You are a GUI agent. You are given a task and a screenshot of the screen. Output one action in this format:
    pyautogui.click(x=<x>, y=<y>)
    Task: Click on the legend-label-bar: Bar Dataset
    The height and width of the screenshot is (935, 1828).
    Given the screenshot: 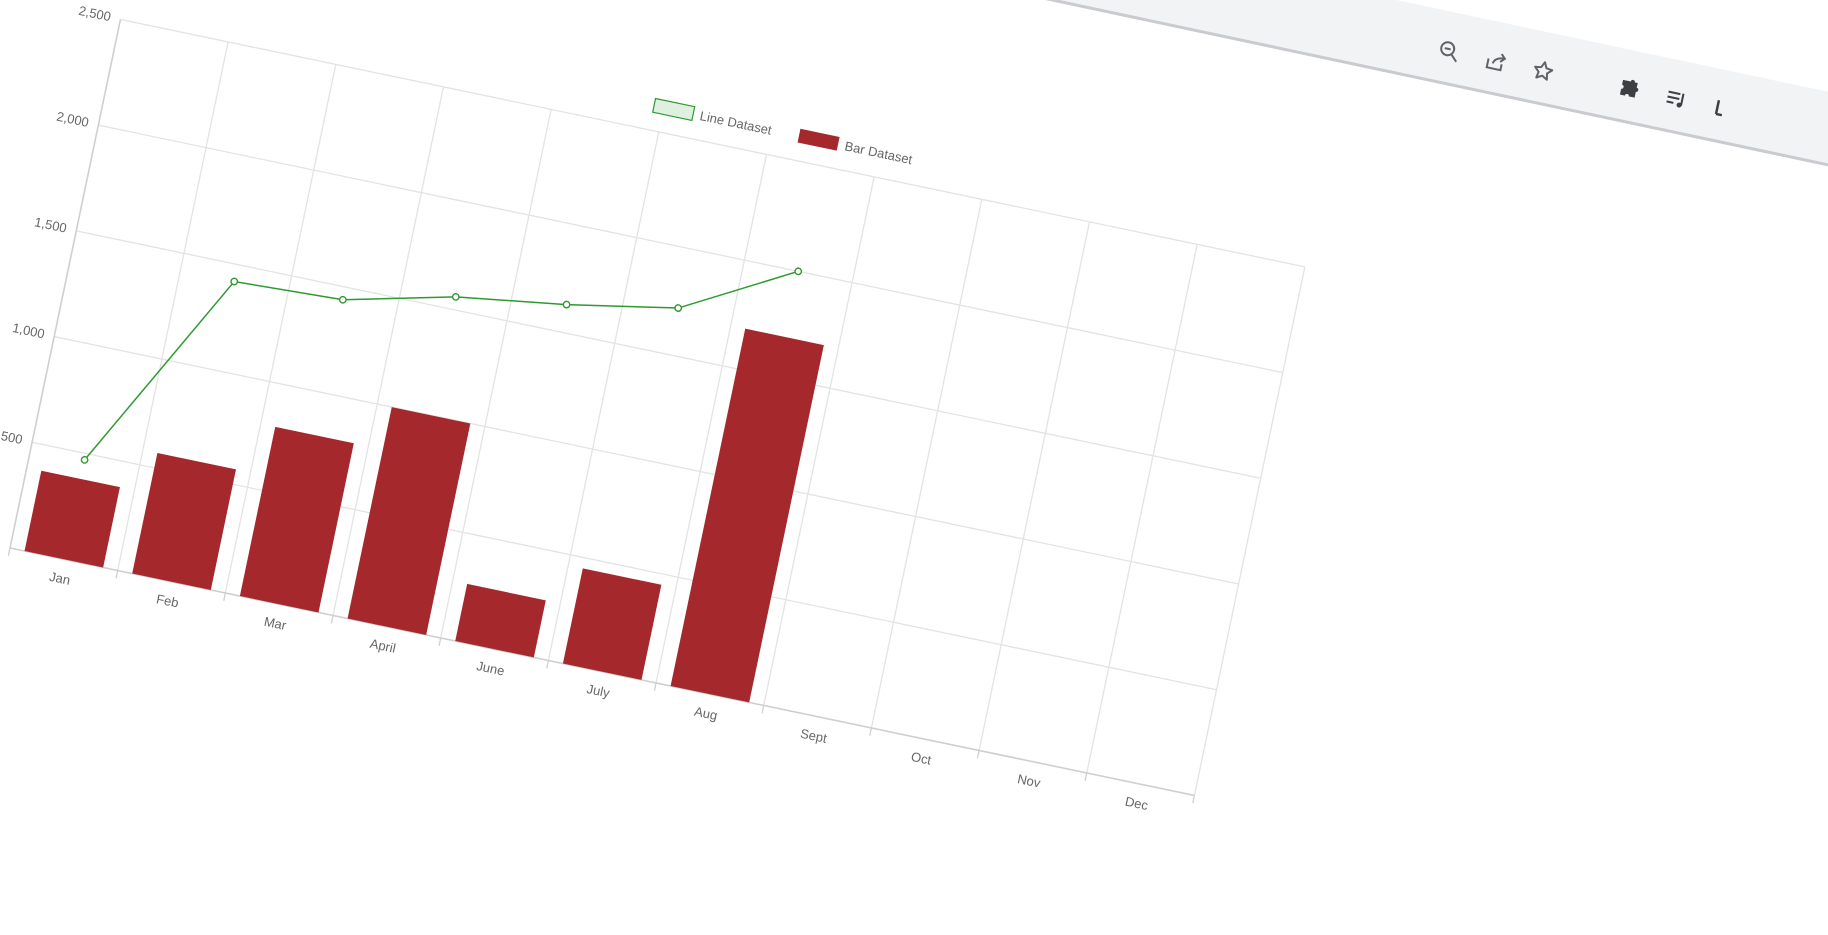 What is the action you would take?
    pyautogui.click(x=878, y=152)
    